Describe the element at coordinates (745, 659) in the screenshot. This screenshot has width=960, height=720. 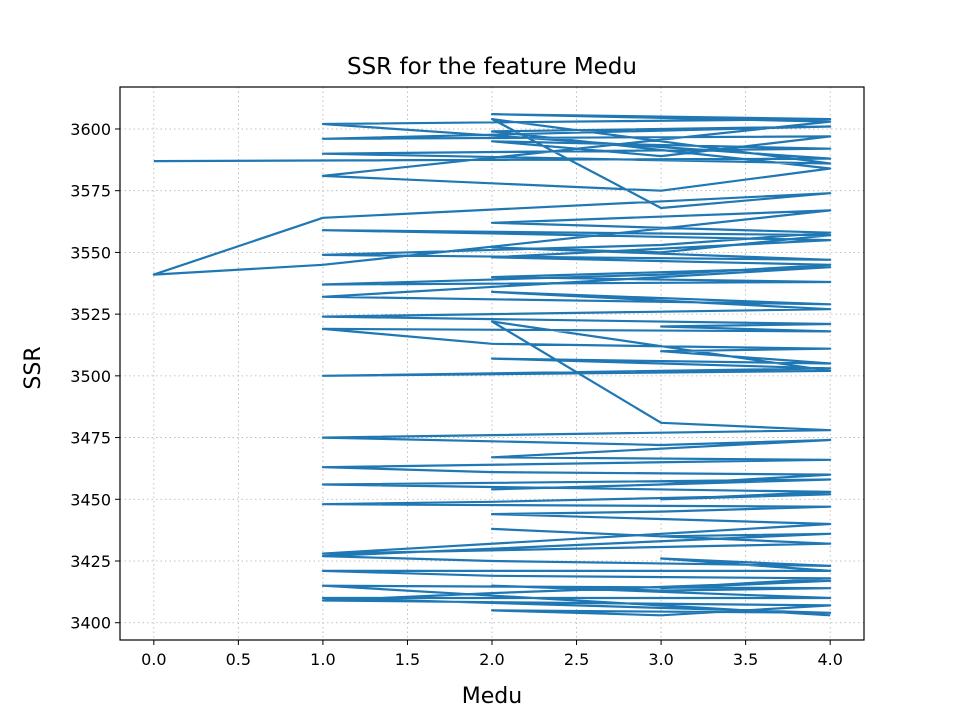
I see `x-tick-label: 3.5` at that location.